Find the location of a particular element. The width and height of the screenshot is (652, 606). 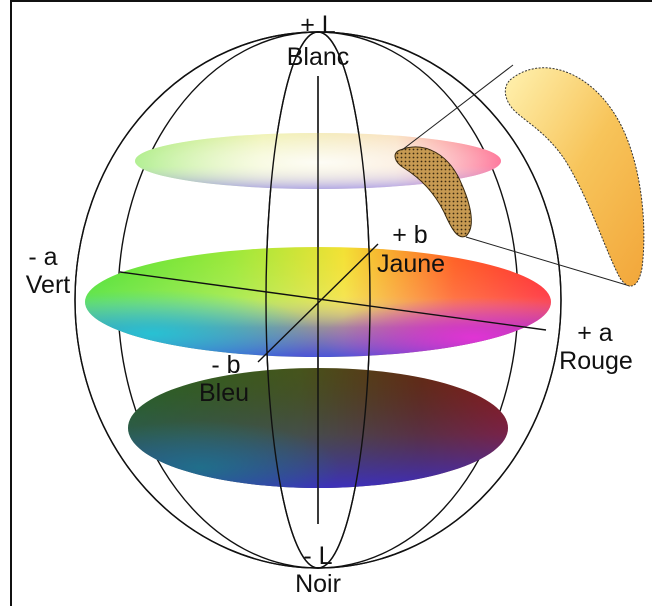

b-axis is located at coordinates (318, 303).